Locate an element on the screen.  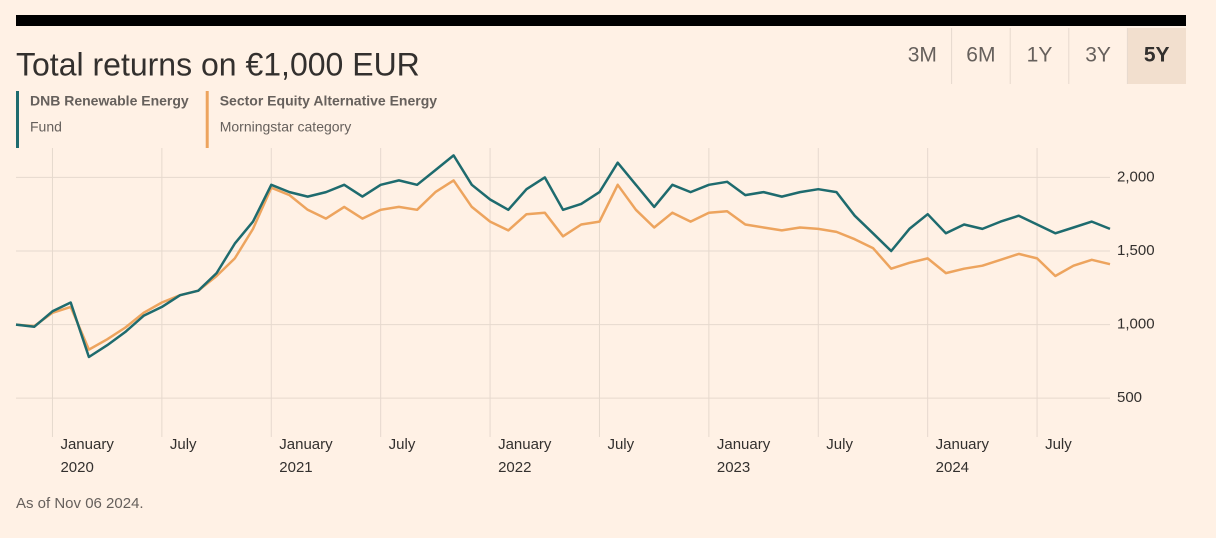
legend-name: Sector Equity Alternative Energy is located at coordinates (329, 101).